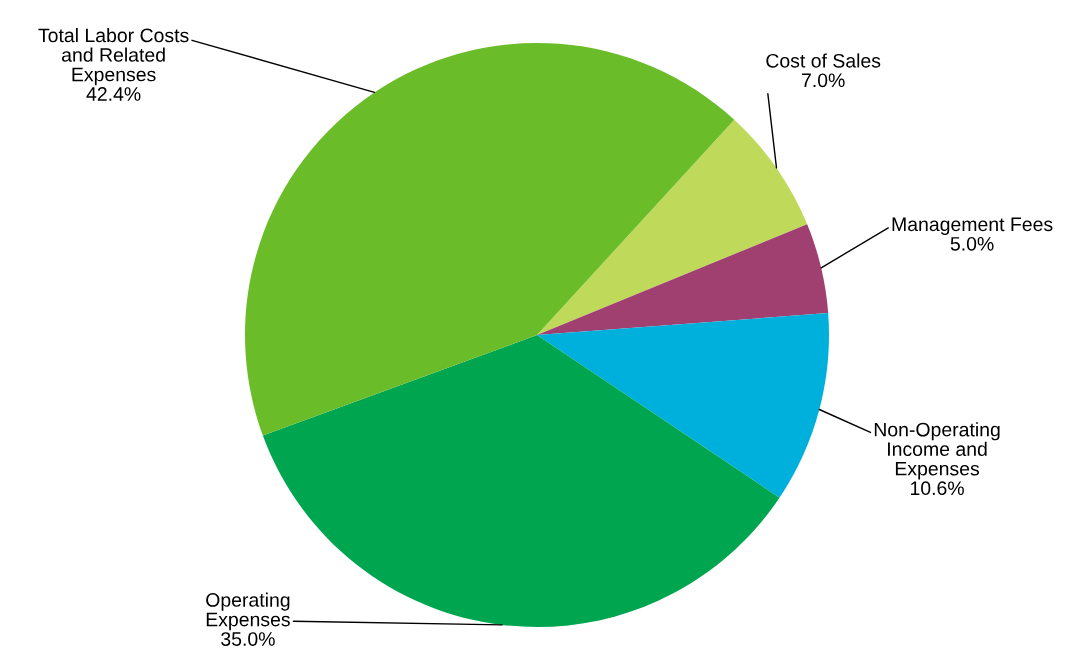 This screenshot has width=1080, height=661. I want to click on data-label: 7.0%, so click(823, 80).